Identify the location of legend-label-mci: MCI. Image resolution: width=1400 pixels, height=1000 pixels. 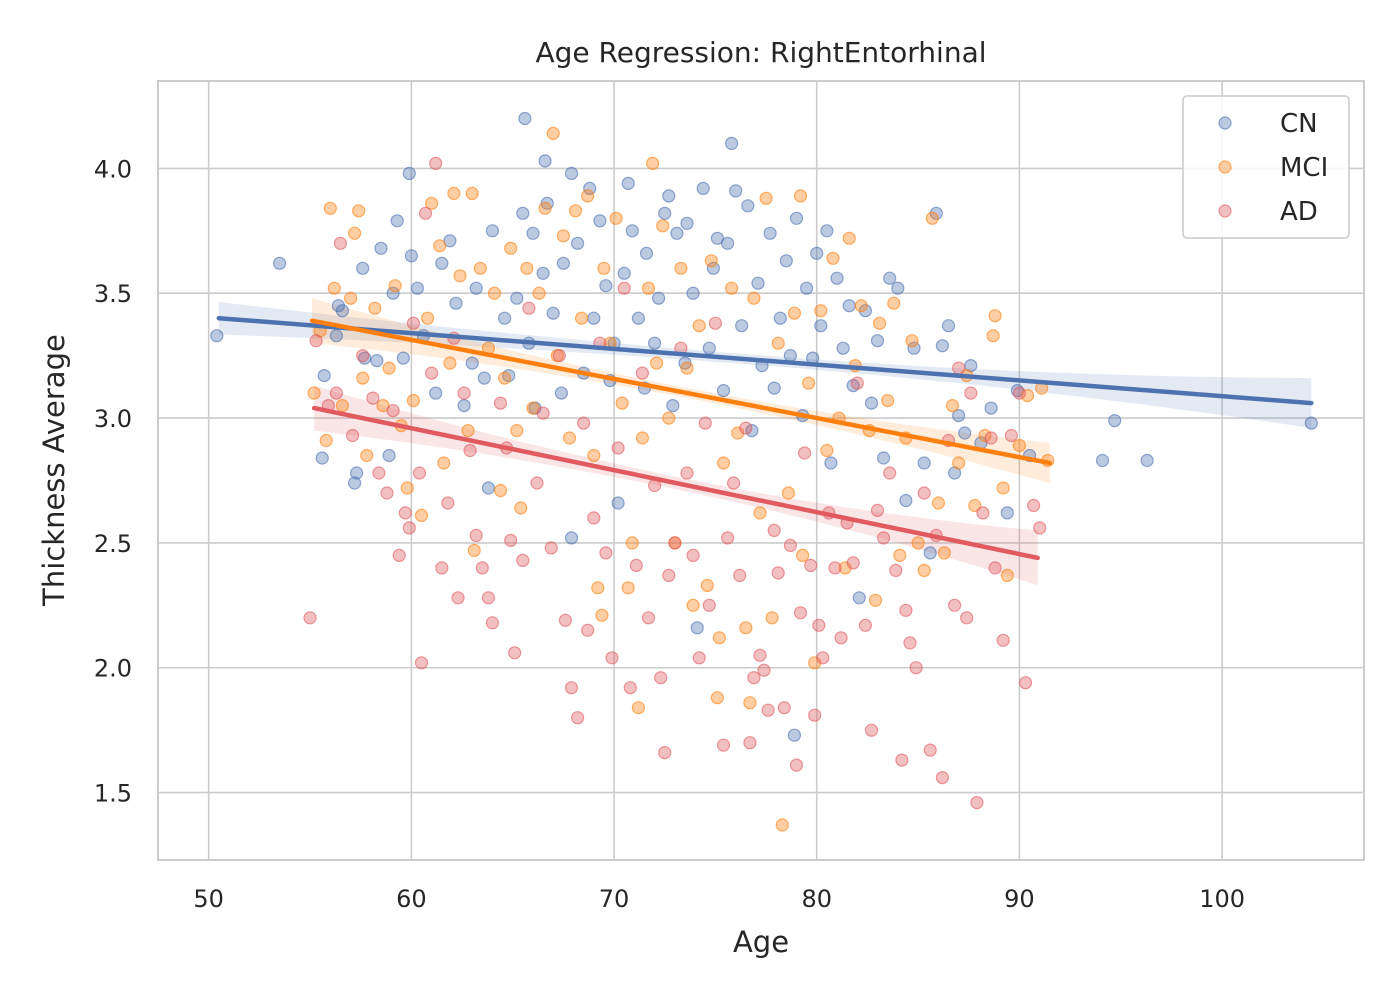
(1304, 168).